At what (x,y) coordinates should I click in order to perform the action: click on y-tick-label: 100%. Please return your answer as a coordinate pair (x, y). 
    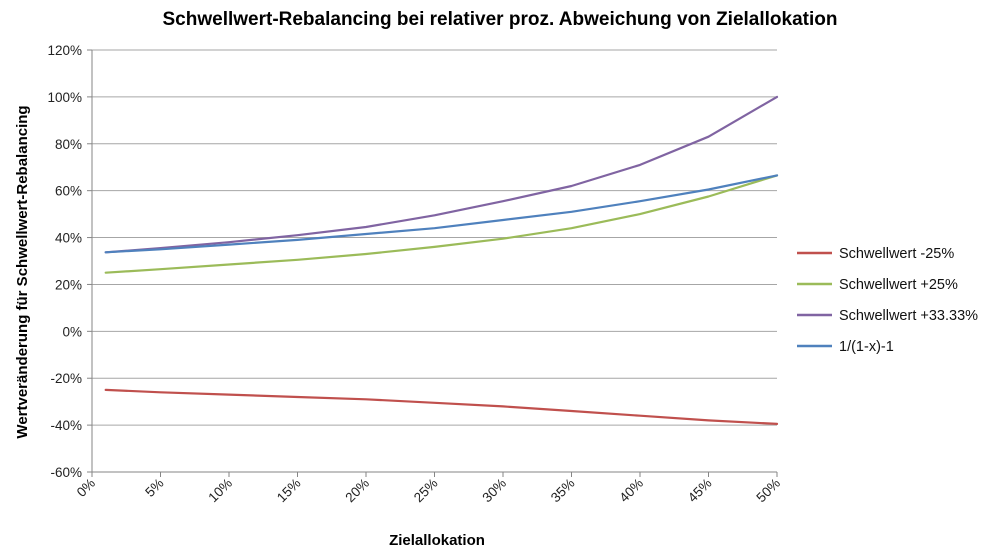
    Looking at the image, I should click on (64, 97).